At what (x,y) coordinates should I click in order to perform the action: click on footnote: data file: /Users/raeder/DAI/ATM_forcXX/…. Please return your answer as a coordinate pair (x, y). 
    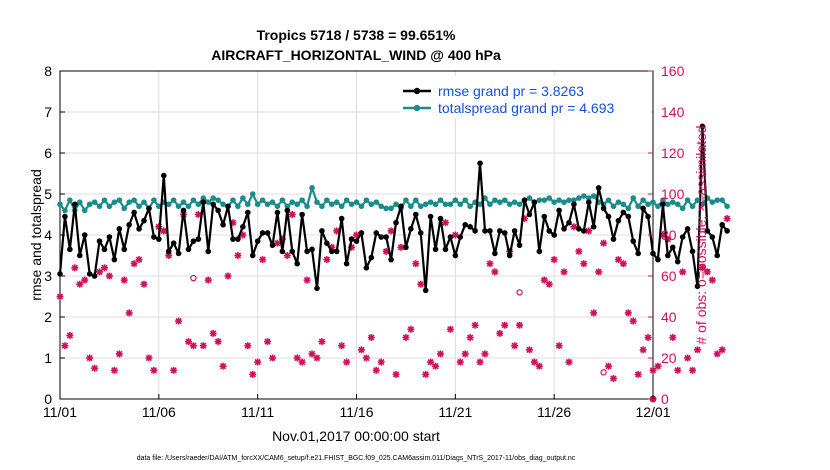
    Looking at the image, I should click on (356, 458).